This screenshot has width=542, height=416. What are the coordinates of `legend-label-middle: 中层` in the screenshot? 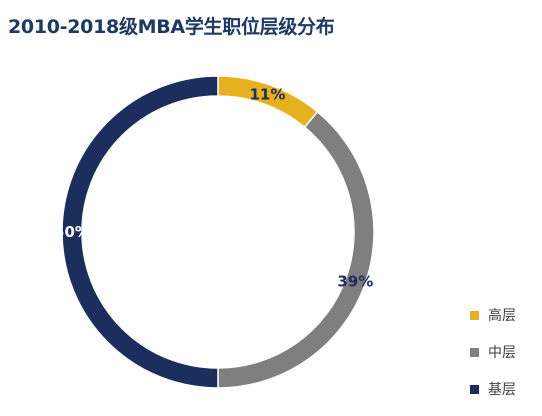 It's located at (502, 353).